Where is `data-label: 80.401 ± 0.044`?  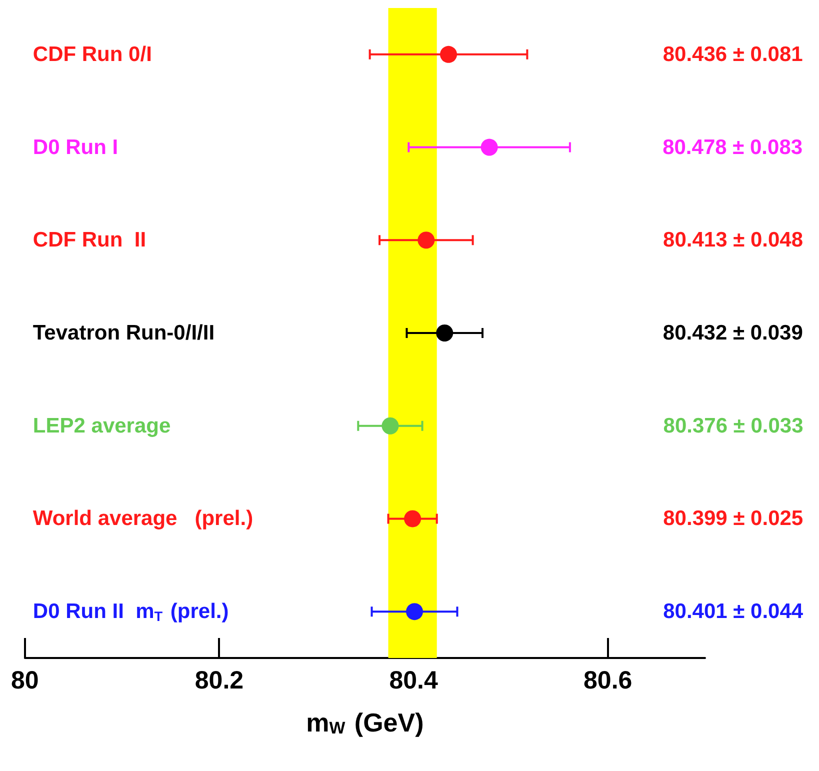
data-label: 80.401 ± 0.044 is located at coordinates (733, 612).